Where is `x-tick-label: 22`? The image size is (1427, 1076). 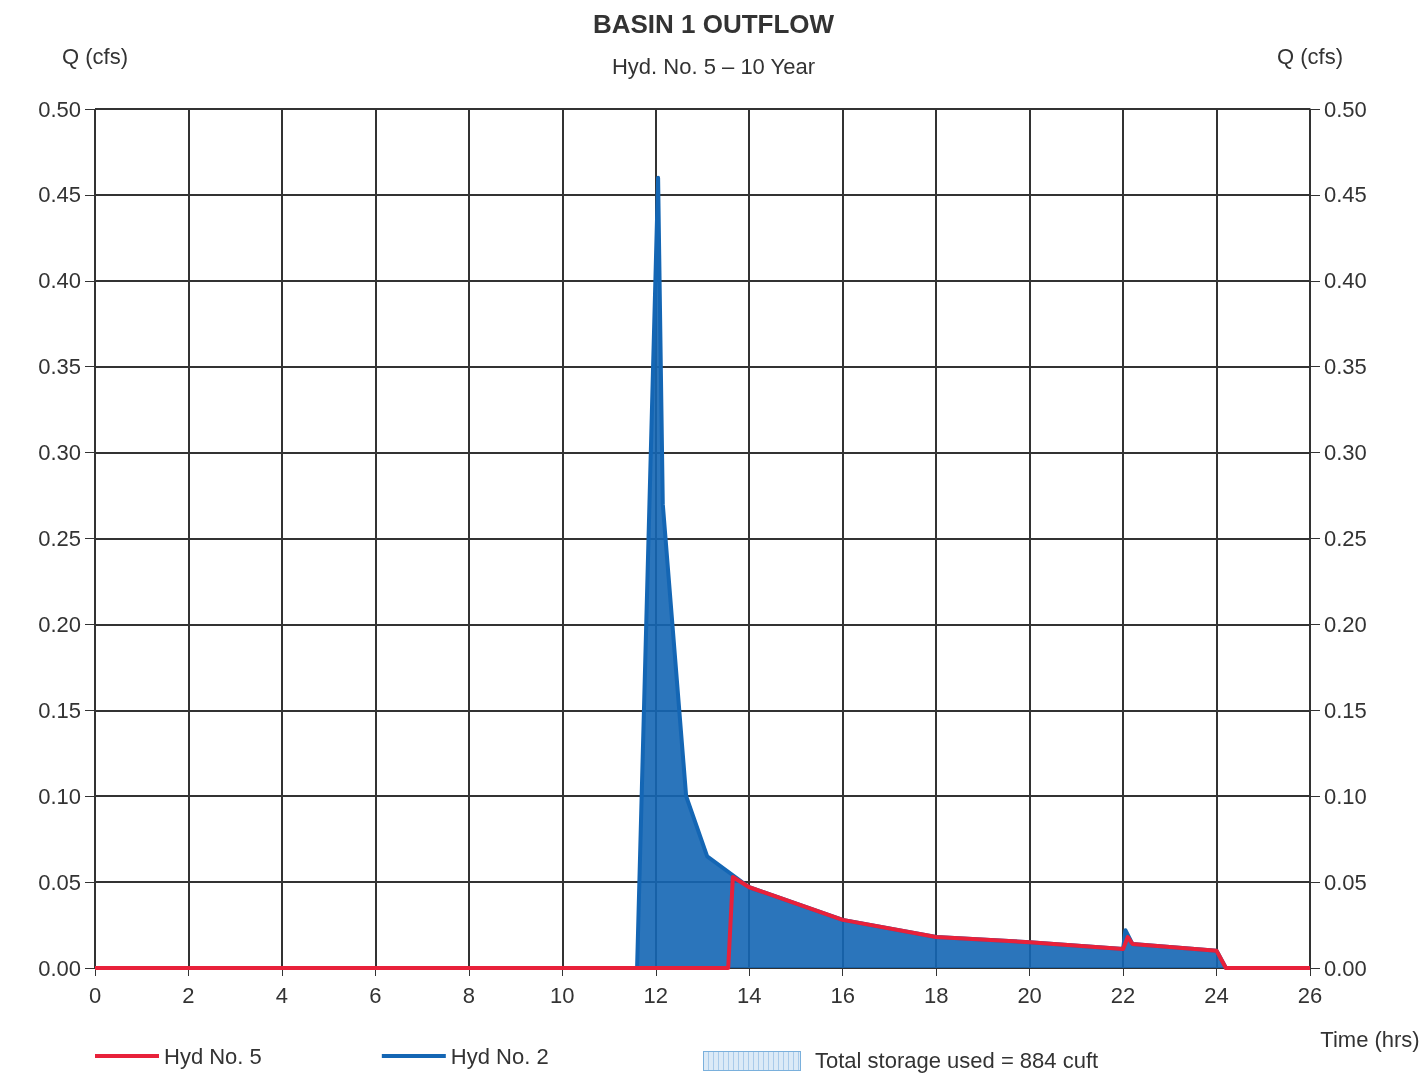 x-tick-label: 22 is located at coordinates (1123, 995).